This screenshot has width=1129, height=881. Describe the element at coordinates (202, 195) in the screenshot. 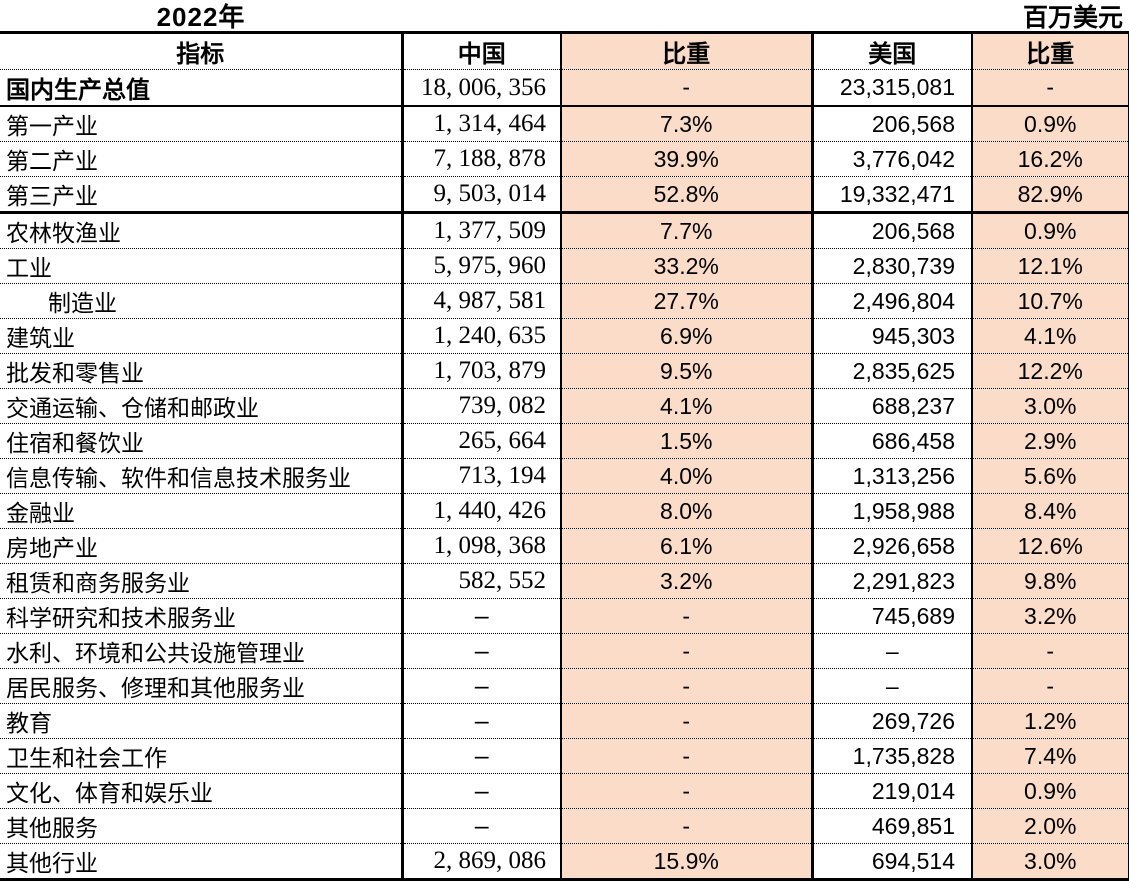

I see `indicator-cell: 第三产业` at that location.